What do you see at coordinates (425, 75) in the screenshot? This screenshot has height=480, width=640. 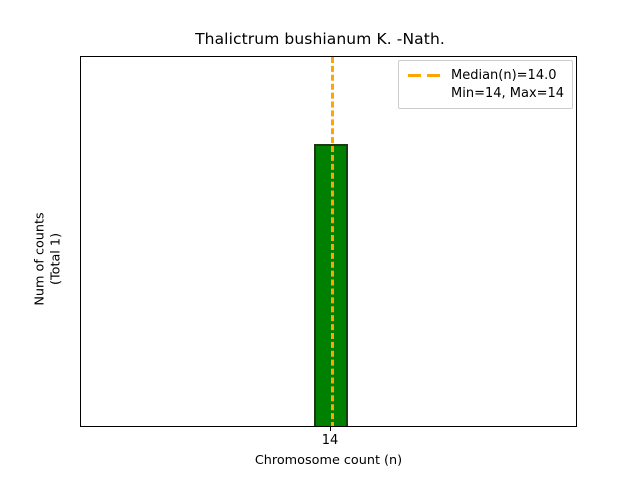 I see `legend-dashed-line-icon` at bounding box center [425, 75].